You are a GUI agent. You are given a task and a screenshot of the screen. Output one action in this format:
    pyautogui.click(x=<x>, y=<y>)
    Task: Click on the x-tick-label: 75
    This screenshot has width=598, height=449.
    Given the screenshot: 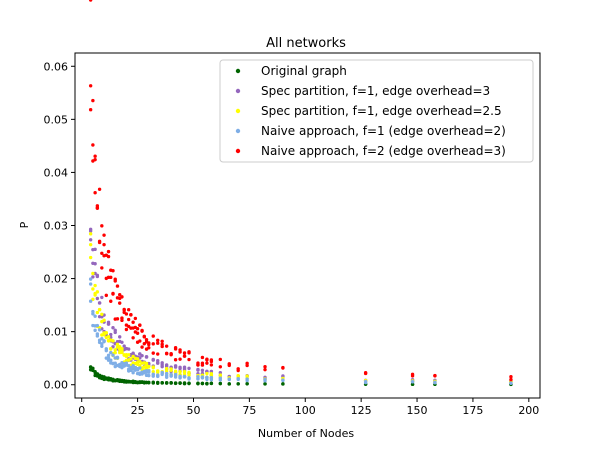 What is the action you would take?
    pyautogui.click(x=249, y=410)
    